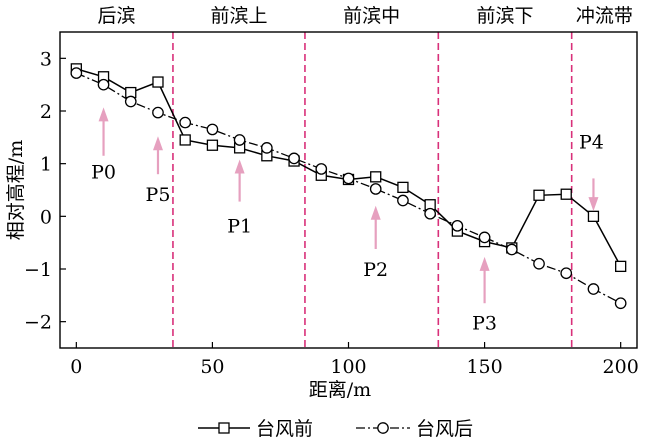 This screenshot has width=650, height=446. I want to click on x-tick-label-100: 100, so click(348, 367).